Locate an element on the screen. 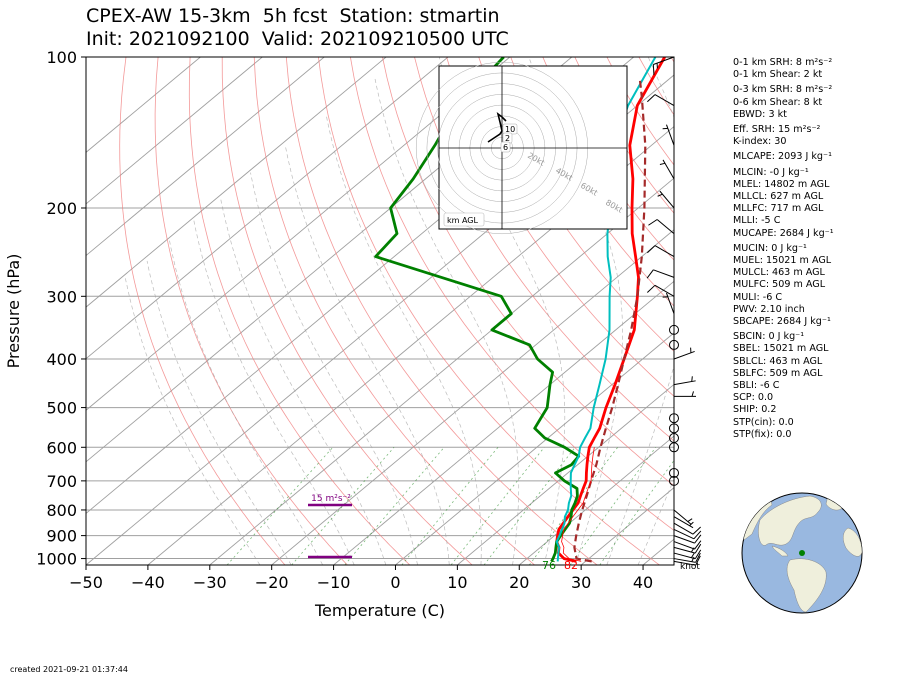 Image resolution: width=906 pixels, height=675 pixels. temperature-line is located at coordinates (610, 310).